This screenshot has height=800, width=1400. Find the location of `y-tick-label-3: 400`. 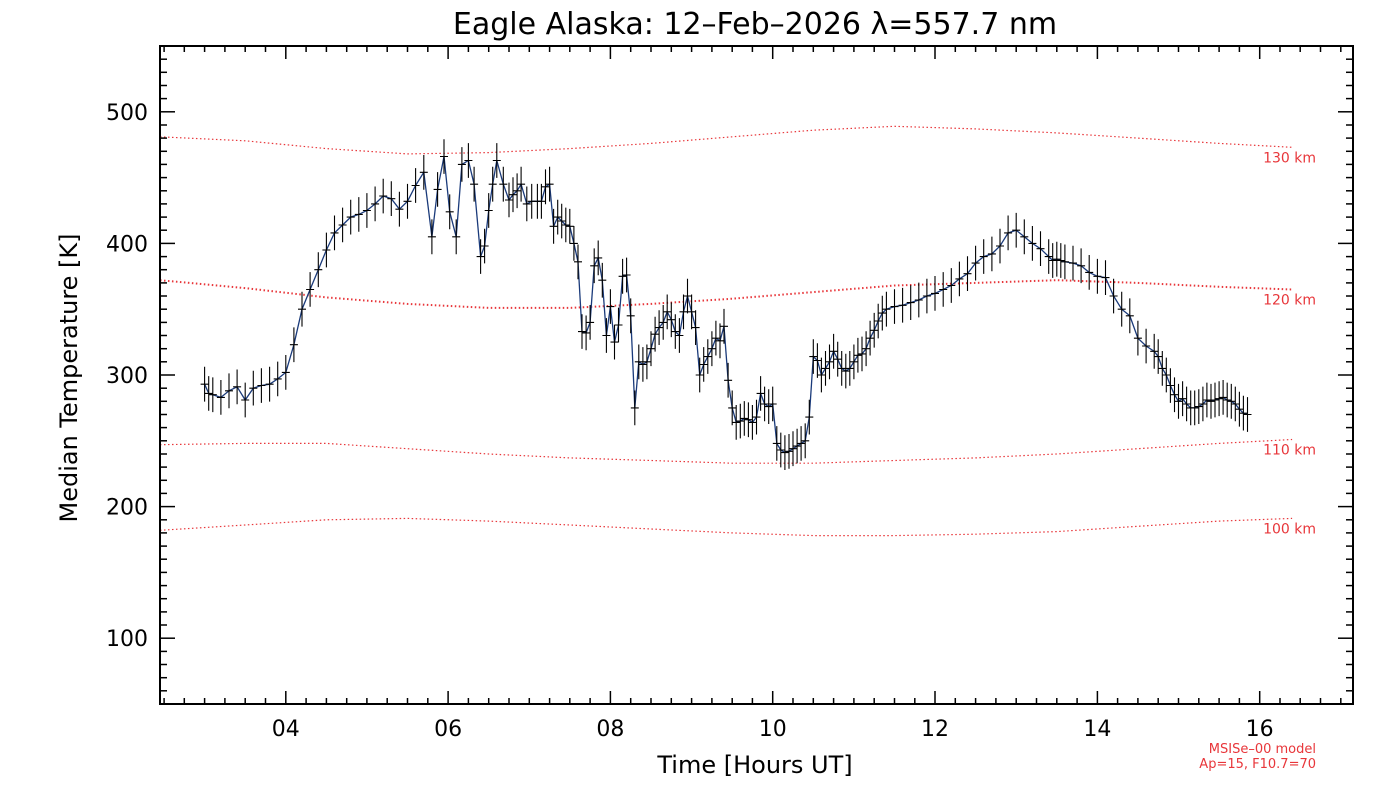

y-tick-label-3: 400 is located at coordinates (127, 244).